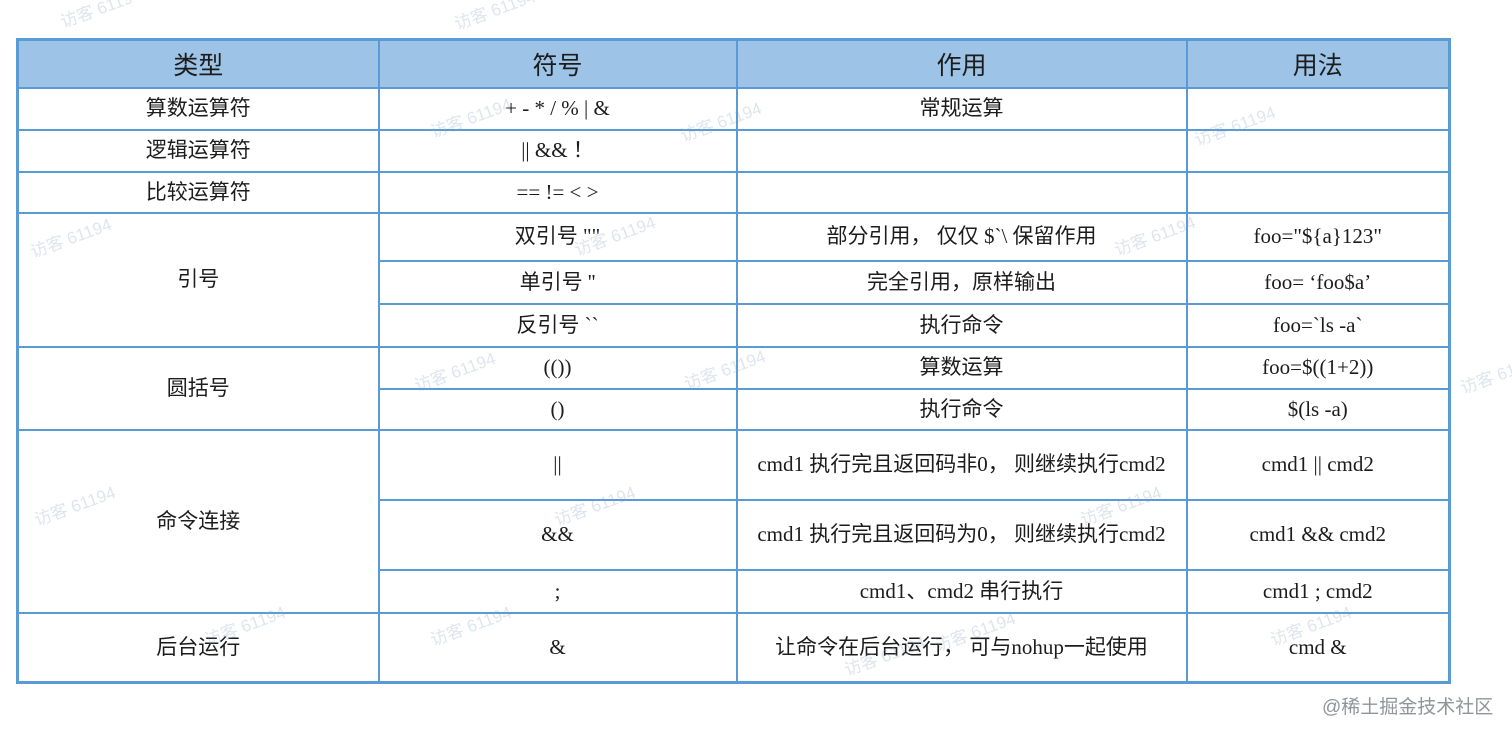 Image resolution: width=1512 pixels, height=729 pixels. I want to click on cell-effect: 让命令在后台运行， 可与nohup一起使用, so click(961, 647).